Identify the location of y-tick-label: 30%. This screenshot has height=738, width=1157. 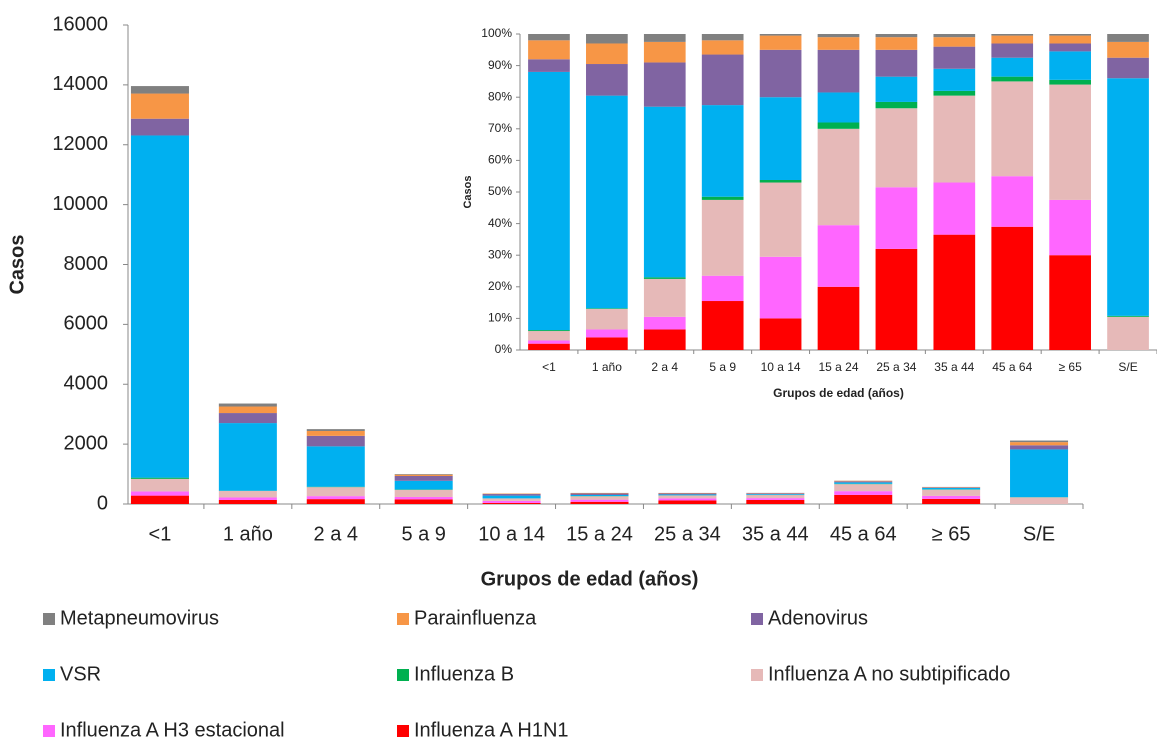
(500, 254).